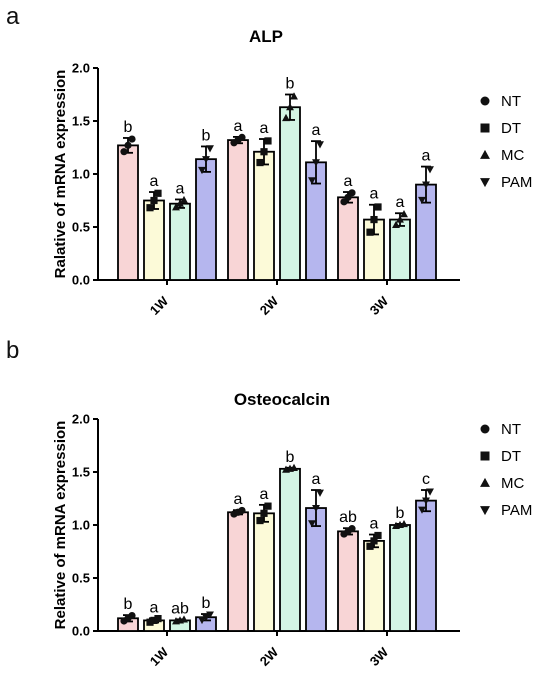 The image size is (550, 674). What do you see at coordinates (511, 101) in the screenshot?
I see `legend-label: NT` at bounding box center [511, 101].